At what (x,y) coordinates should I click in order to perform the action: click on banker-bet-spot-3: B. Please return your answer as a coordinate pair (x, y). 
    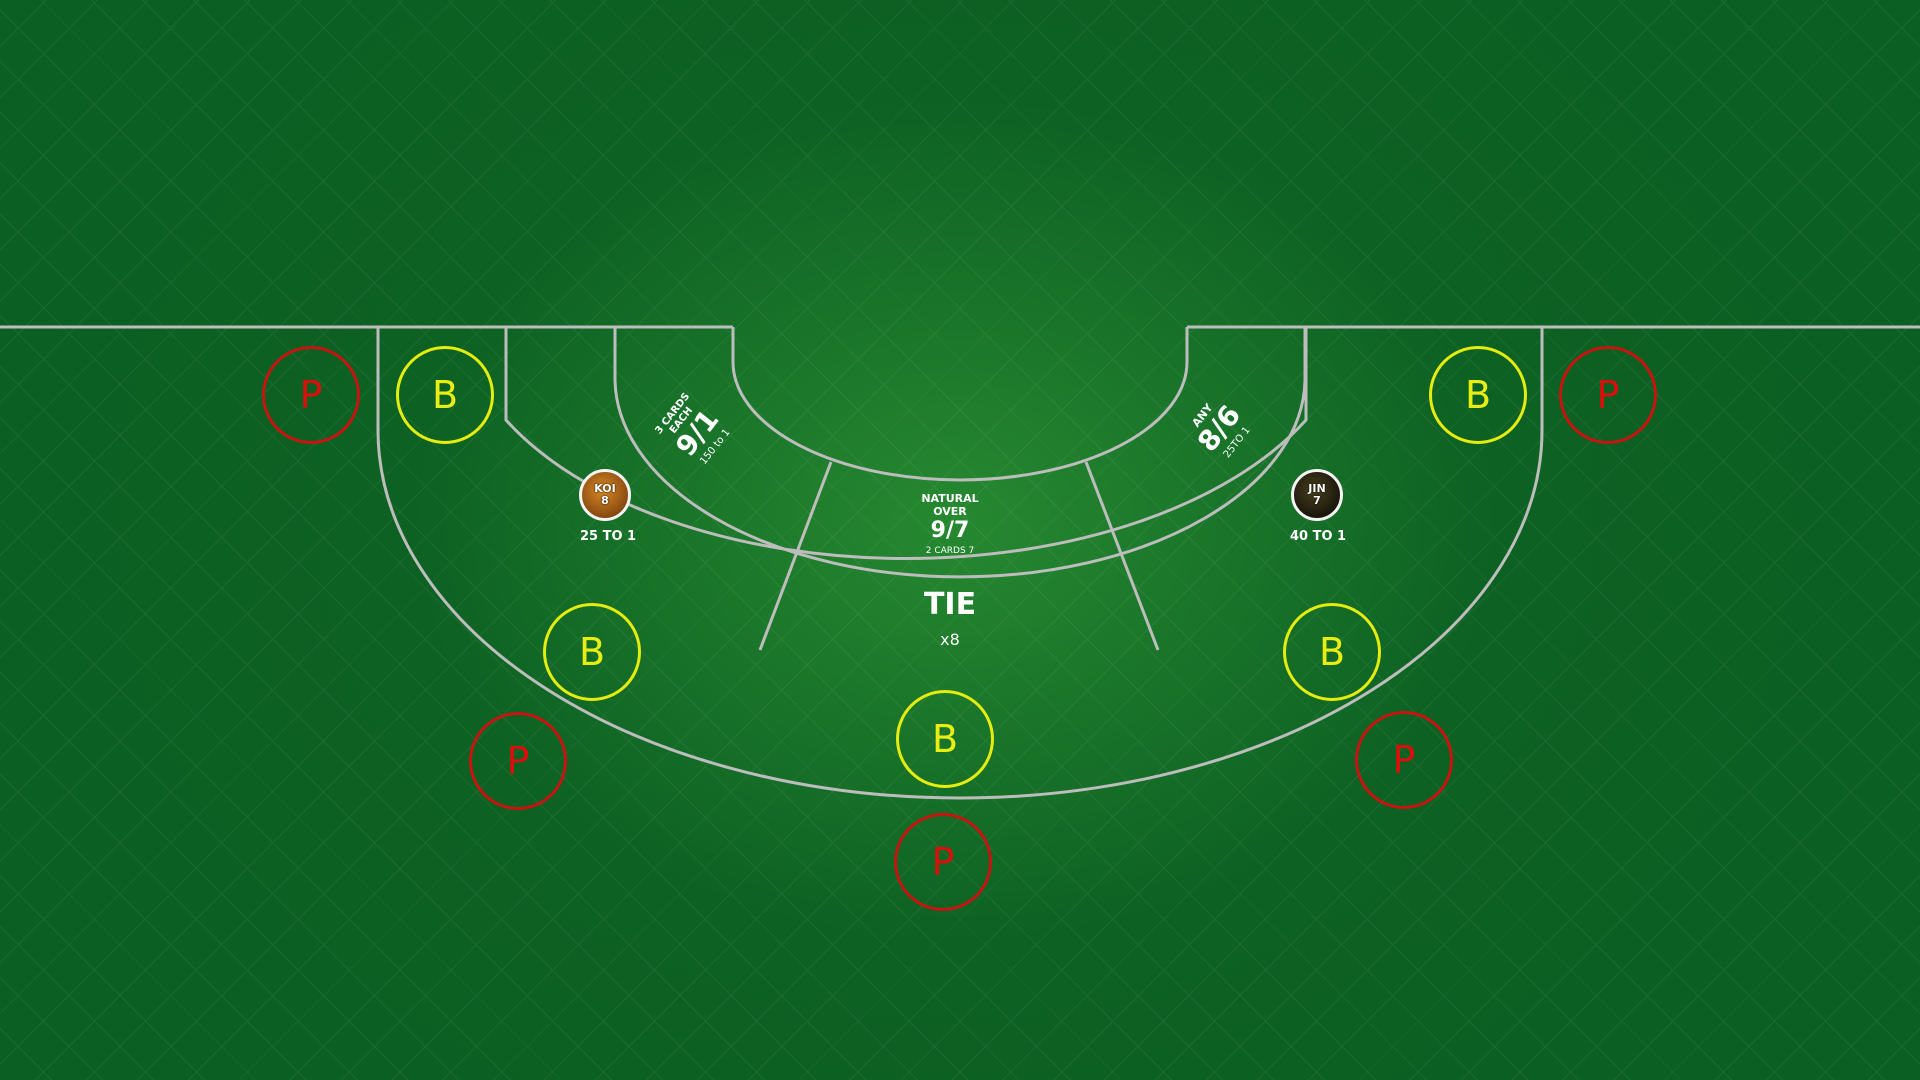
    Looking at the image, I should click on (945, 739).